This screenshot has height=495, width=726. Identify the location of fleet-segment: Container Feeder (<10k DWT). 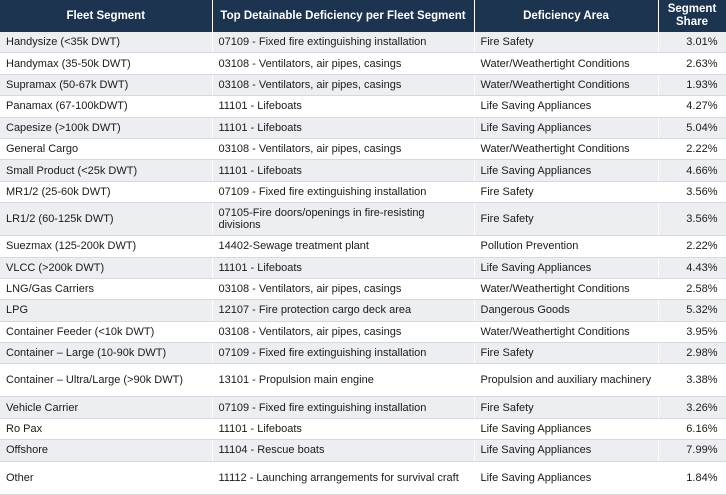
(106, 332).